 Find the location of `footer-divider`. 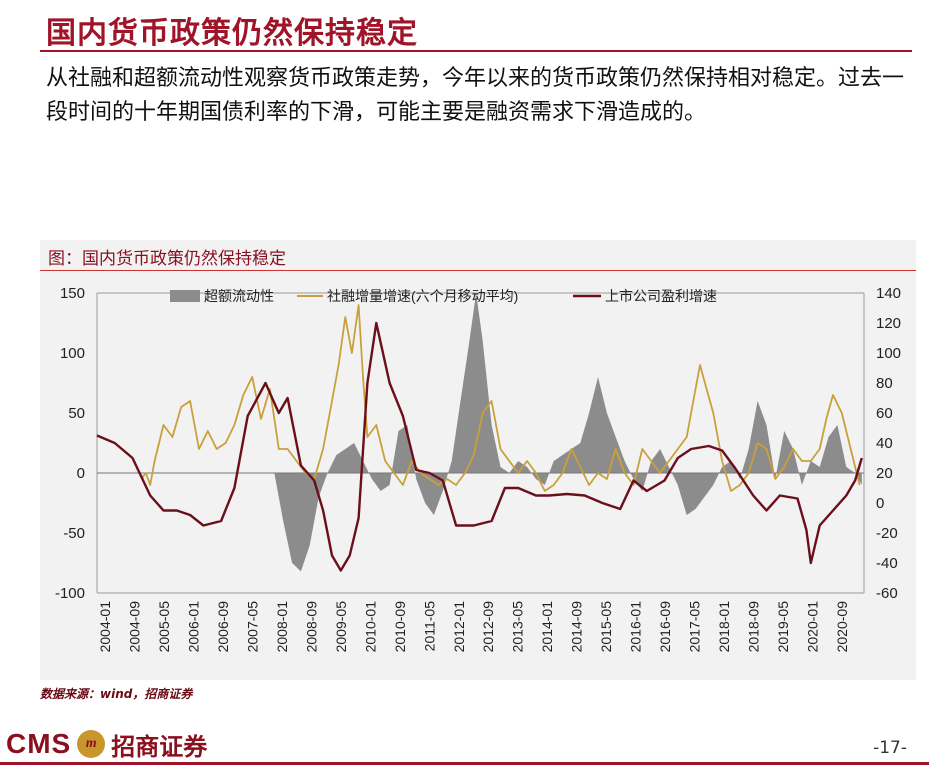

footer-divider is located at coordinates (464, 763).